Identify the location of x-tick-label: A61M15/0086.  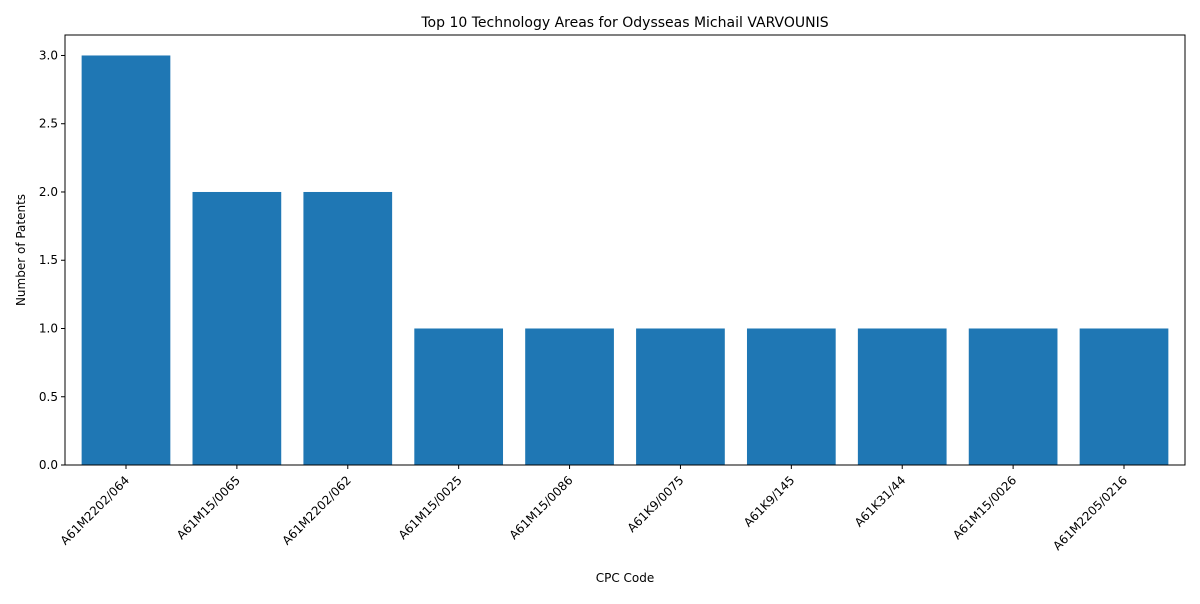
(541, 507).